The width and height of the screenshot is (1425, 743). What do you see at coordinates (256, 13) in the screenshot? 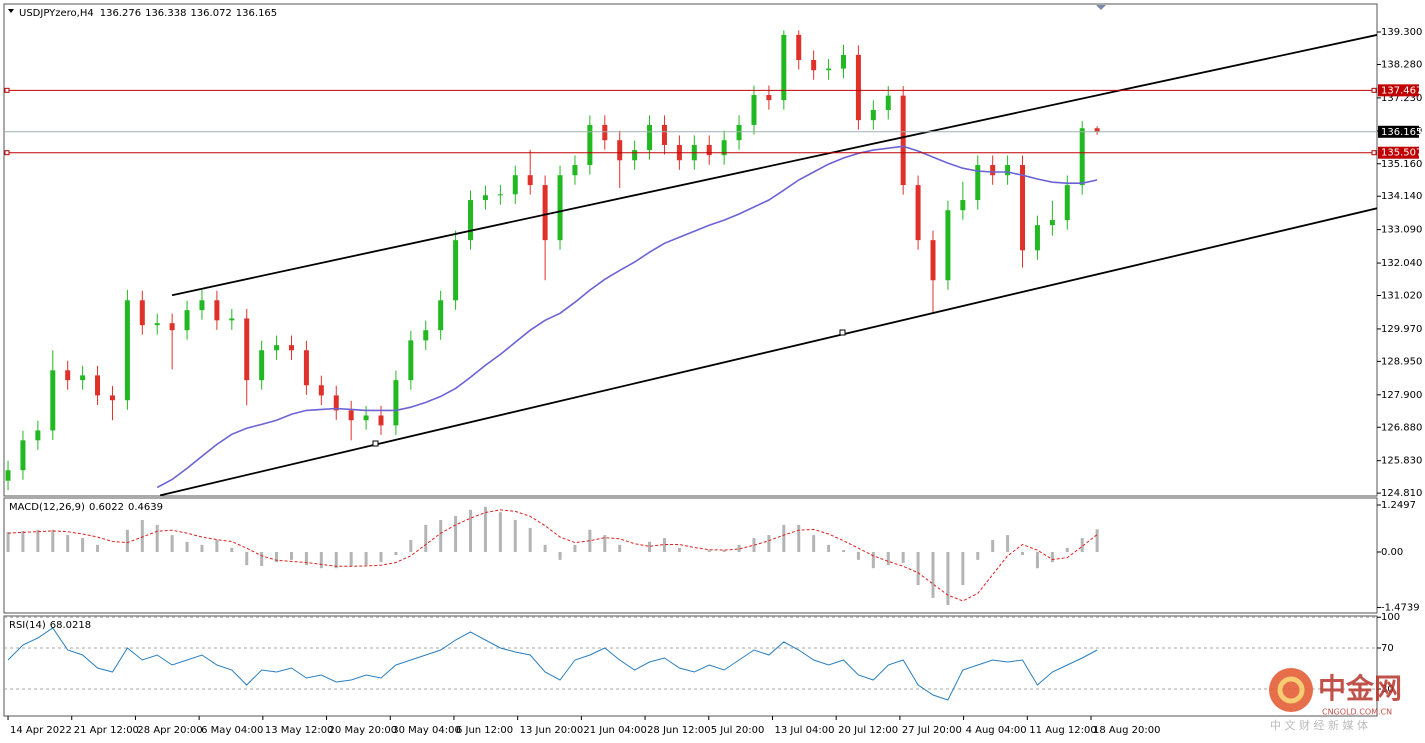
I see `close-readout: 136.165` at bounding box center [256, 13].